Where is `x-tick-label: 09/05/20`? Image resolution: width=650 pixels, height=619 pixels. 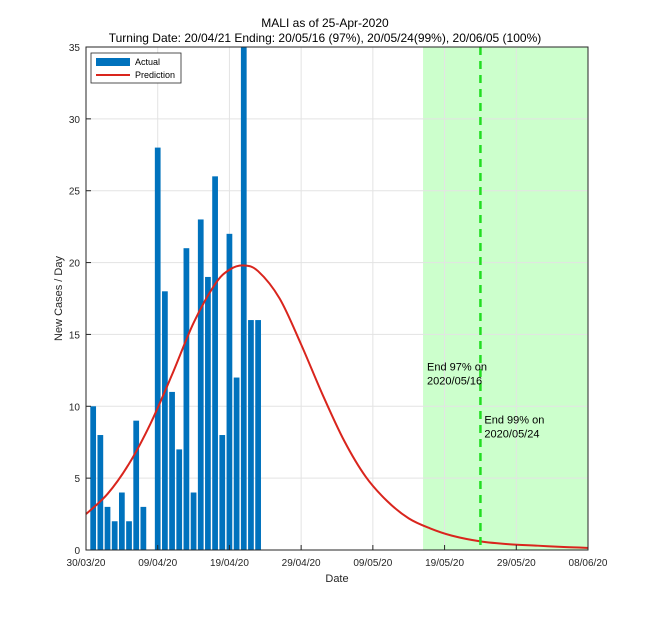
x-tick-label: 09/05/20 is located at coordinates (372, 563).